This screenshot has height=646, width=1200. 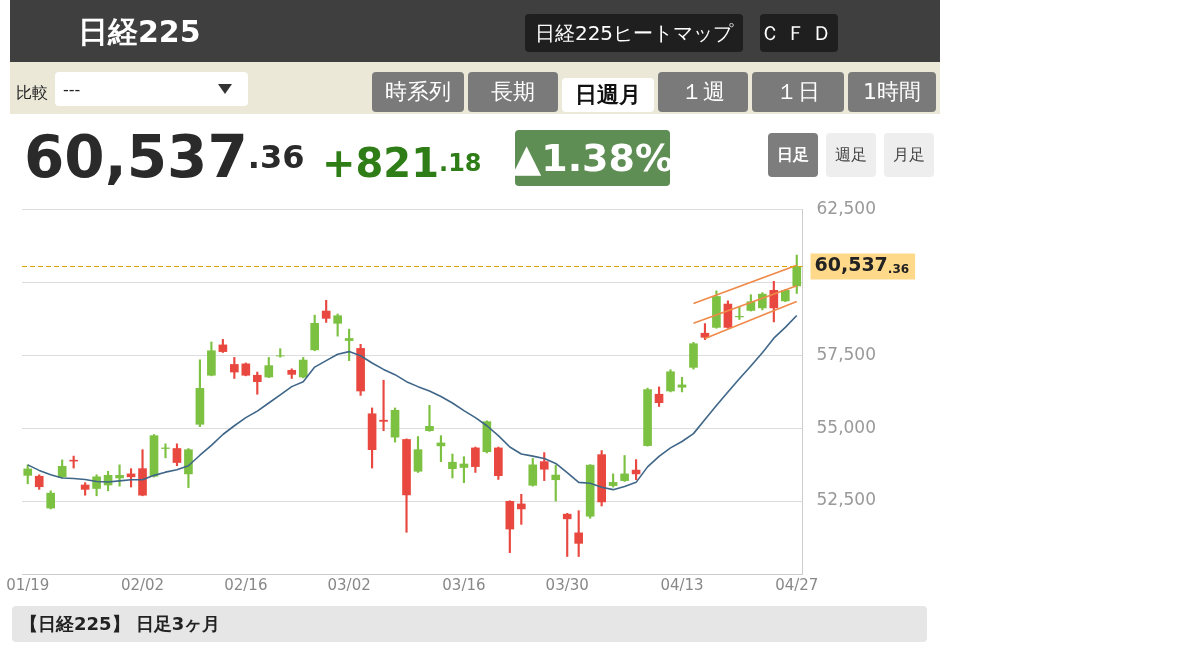 What do you see at coordinates (142, 584) in the screenshot?
I see `x-tick-label: 02/02` at bounding box center [142, 584].